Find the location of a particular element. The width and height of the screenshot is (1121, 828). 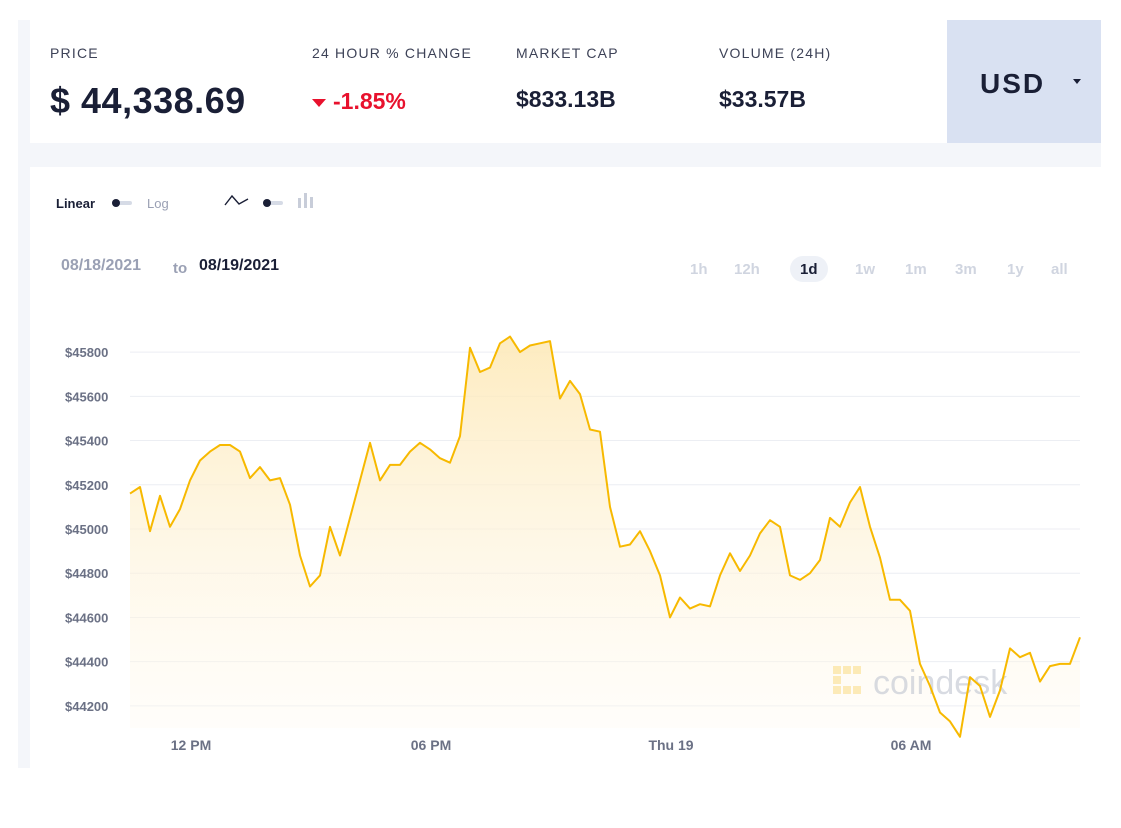

range-3m: 3m is located at coordinates (966, 269).